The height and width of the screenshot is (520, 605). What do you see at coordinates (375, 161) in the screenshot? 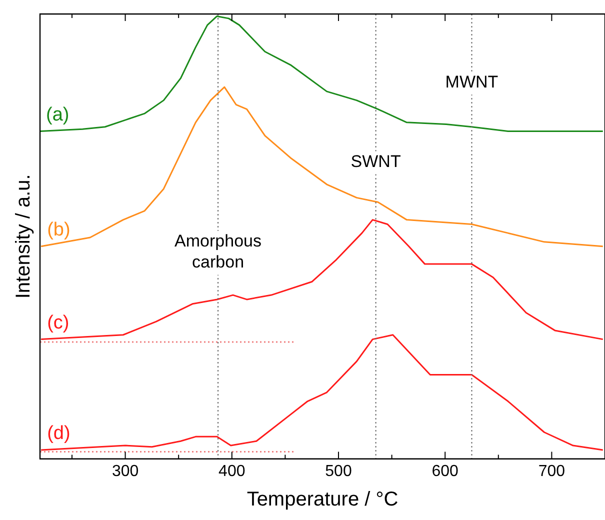
I see `annotation: SWNT` at bounding box center [375, 161].